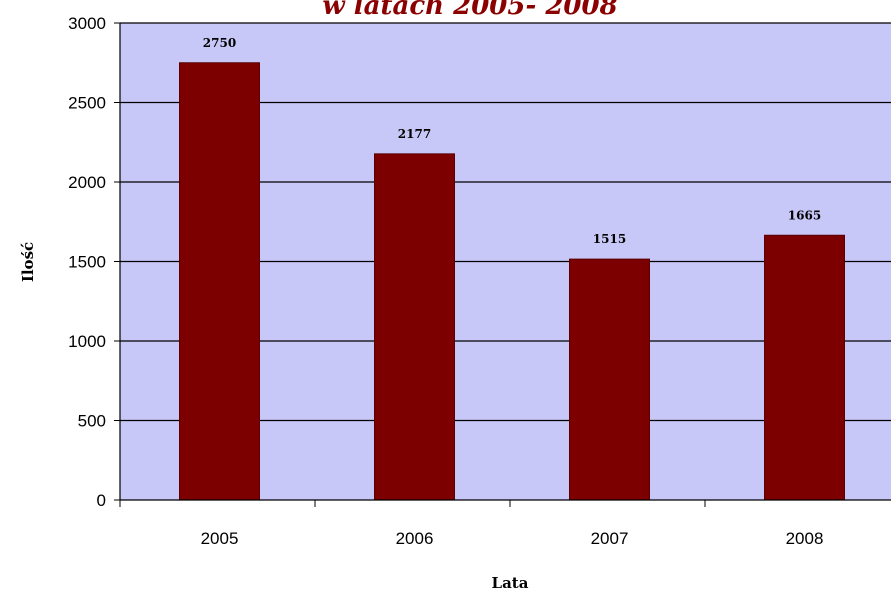 This screenshot has height=594, width=891. Describe the element at coordinates (92, 421) in the screenshot. I see `y-tick-label: 500` at that location.